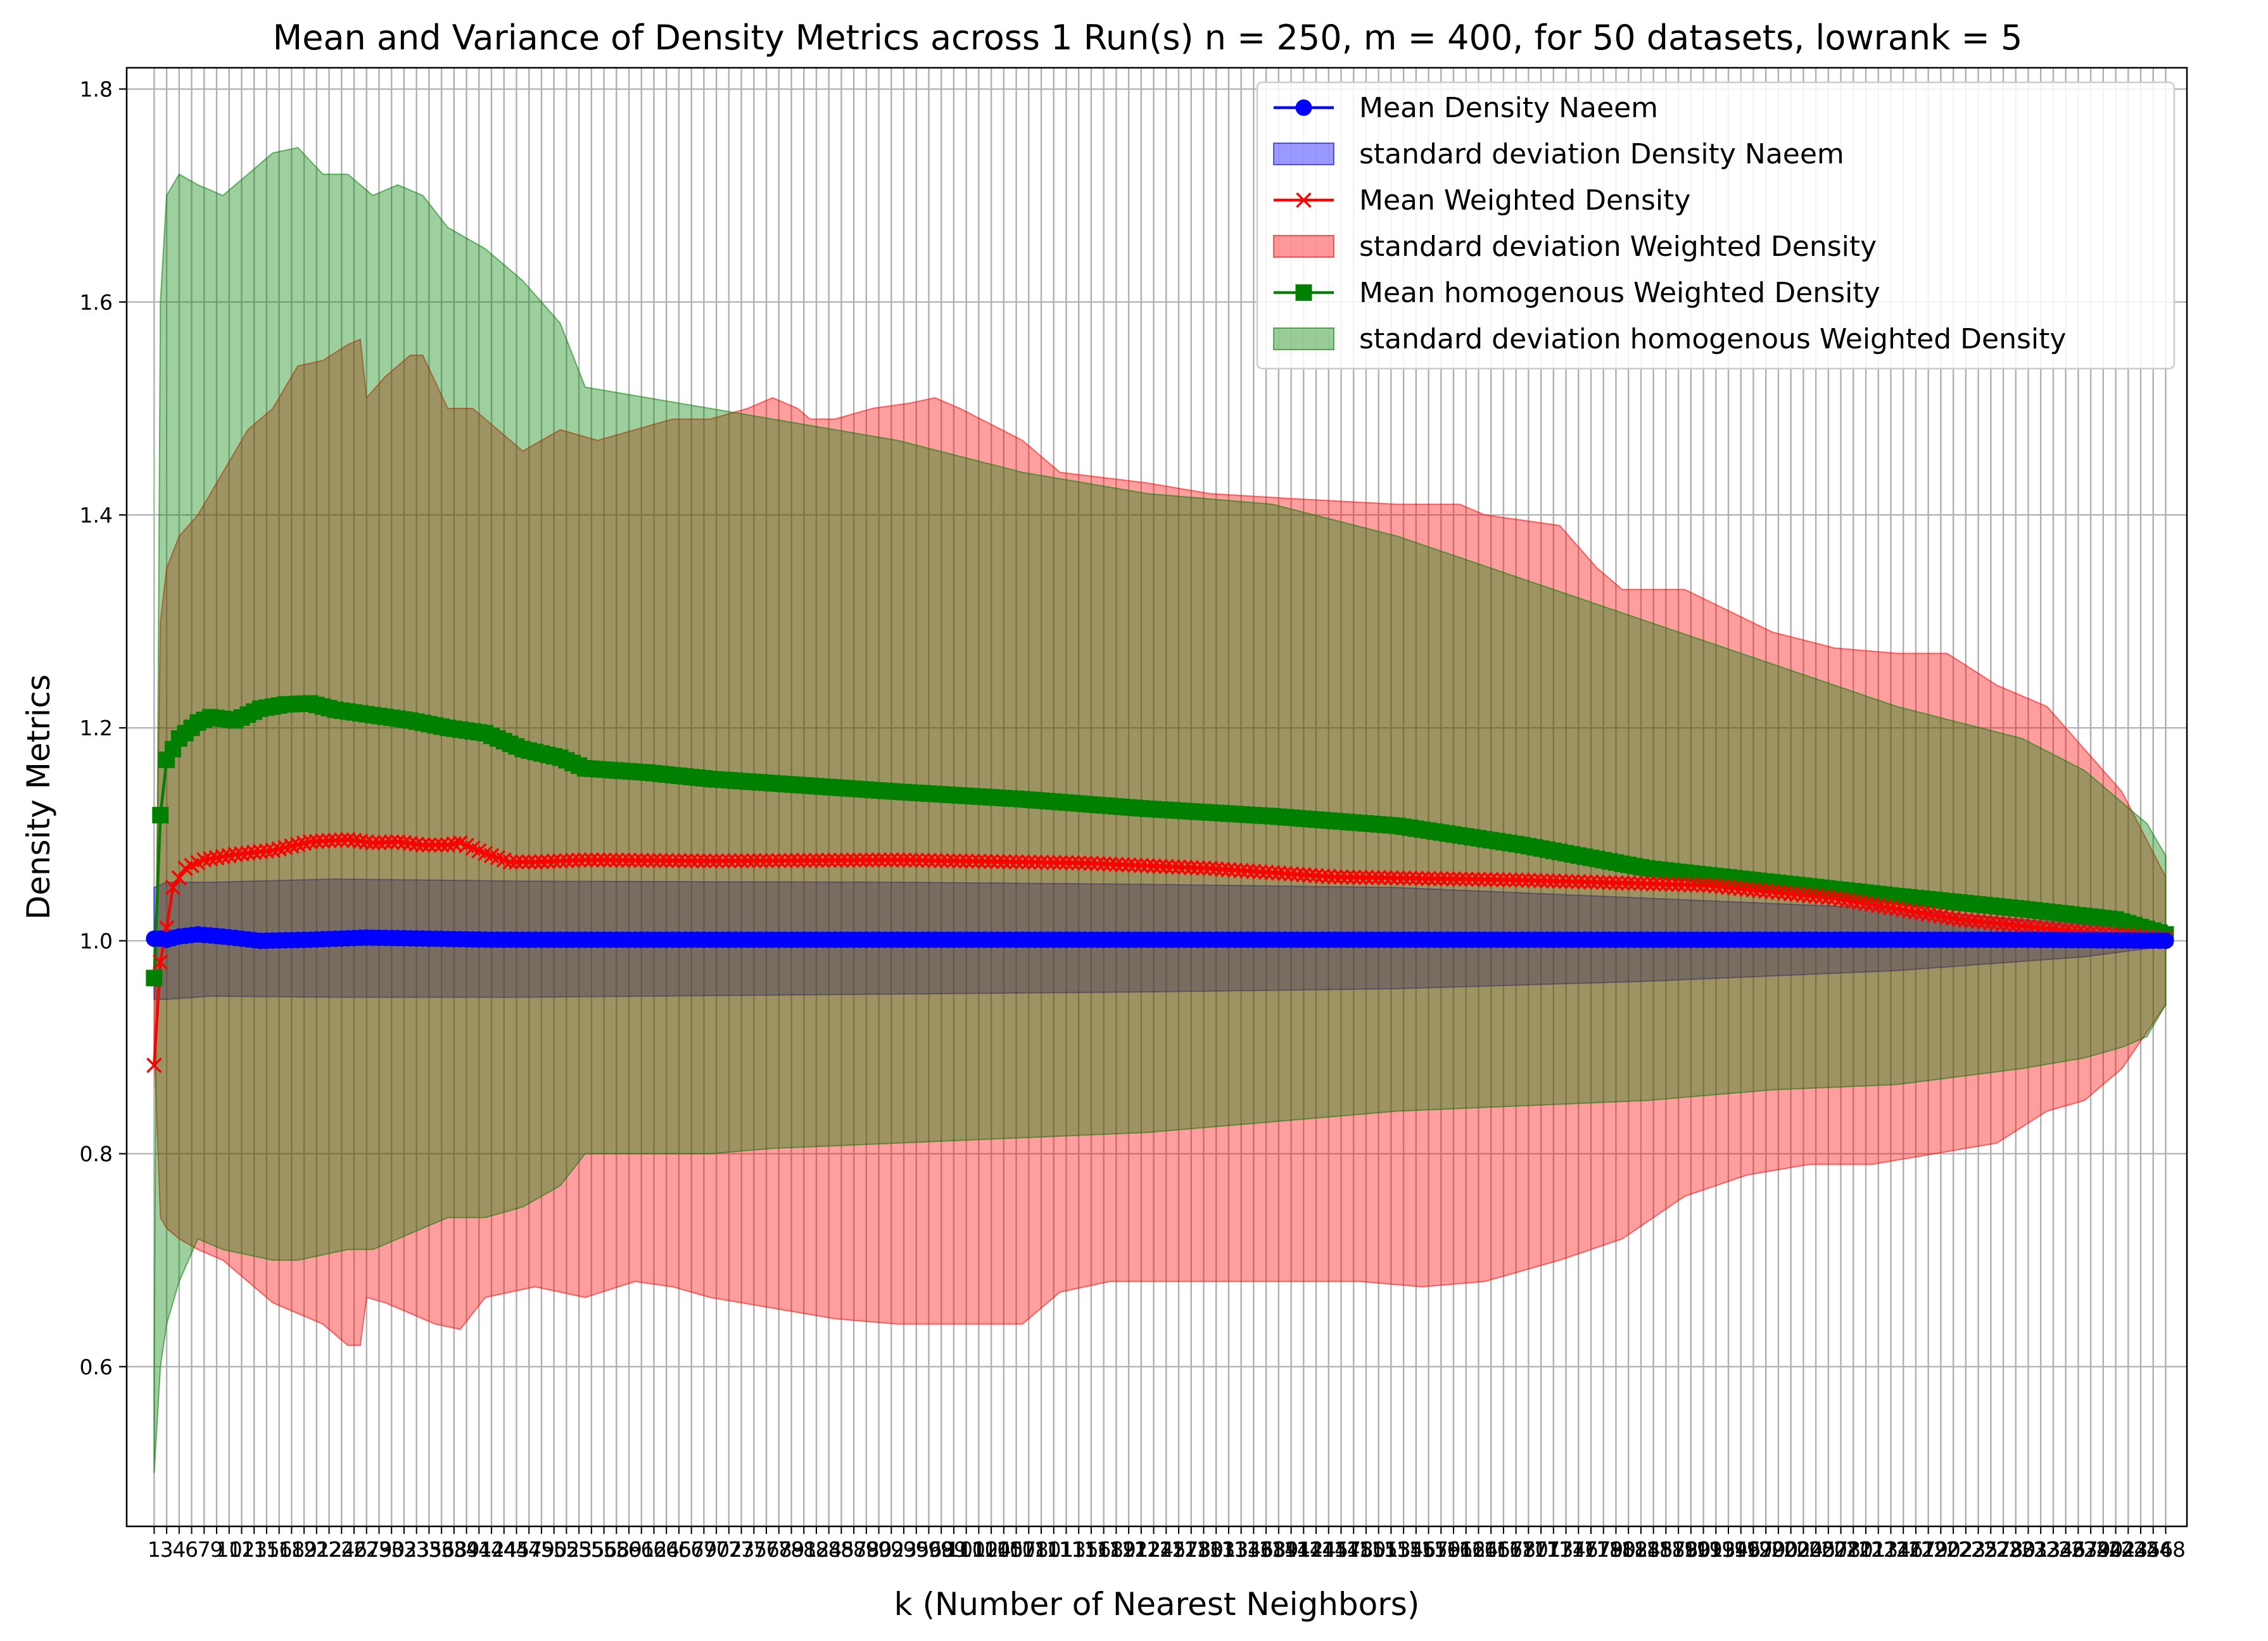 The width and height of the screenshot is (2268, 1641). What do you see at coordinates (2103, 1550) in the screenshot?
I see `x-tick-label: 240` at bounding box center [2103, 1550].